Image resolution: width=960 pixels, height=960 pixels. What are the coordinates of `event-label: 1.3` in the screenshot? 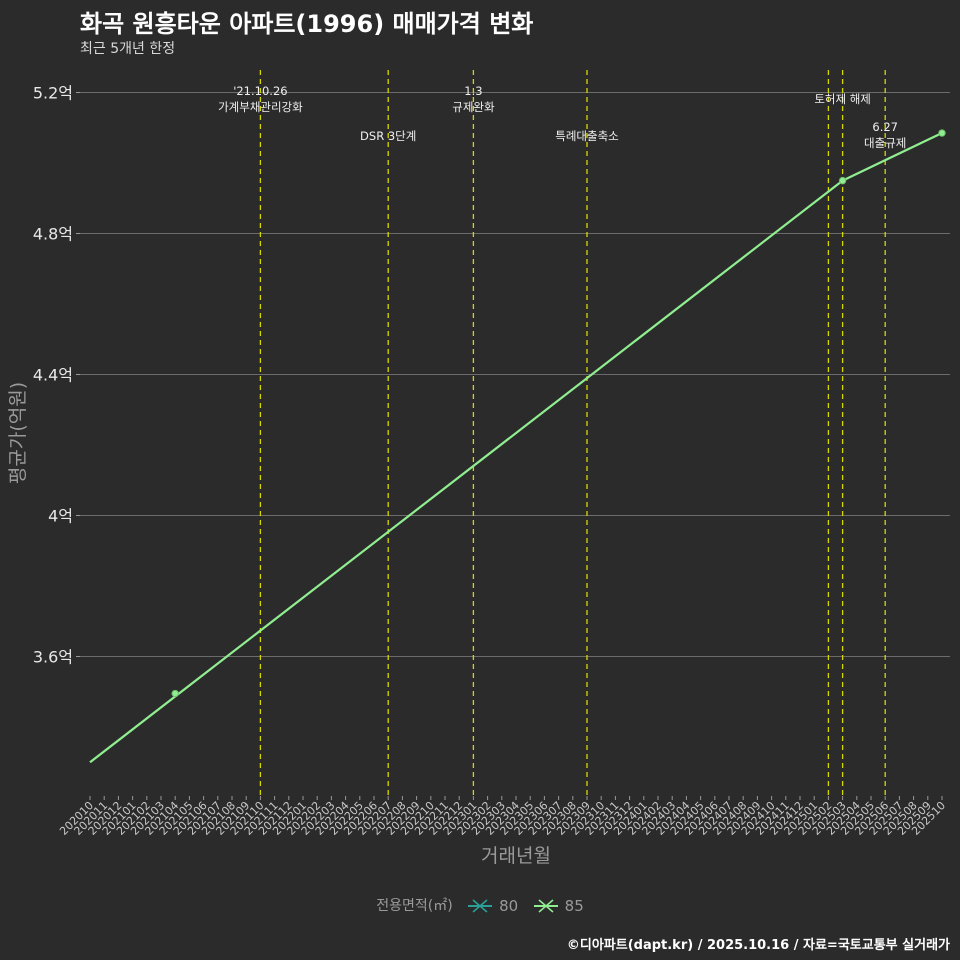 It's located at (473, 91).